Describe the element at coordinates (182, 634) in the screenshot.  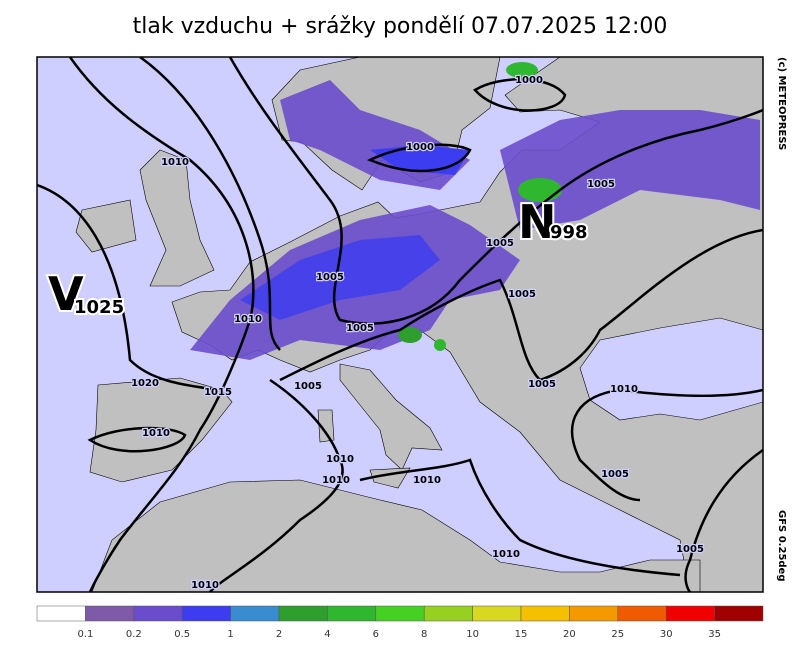
I see `legend-label: 0.5` at that location.